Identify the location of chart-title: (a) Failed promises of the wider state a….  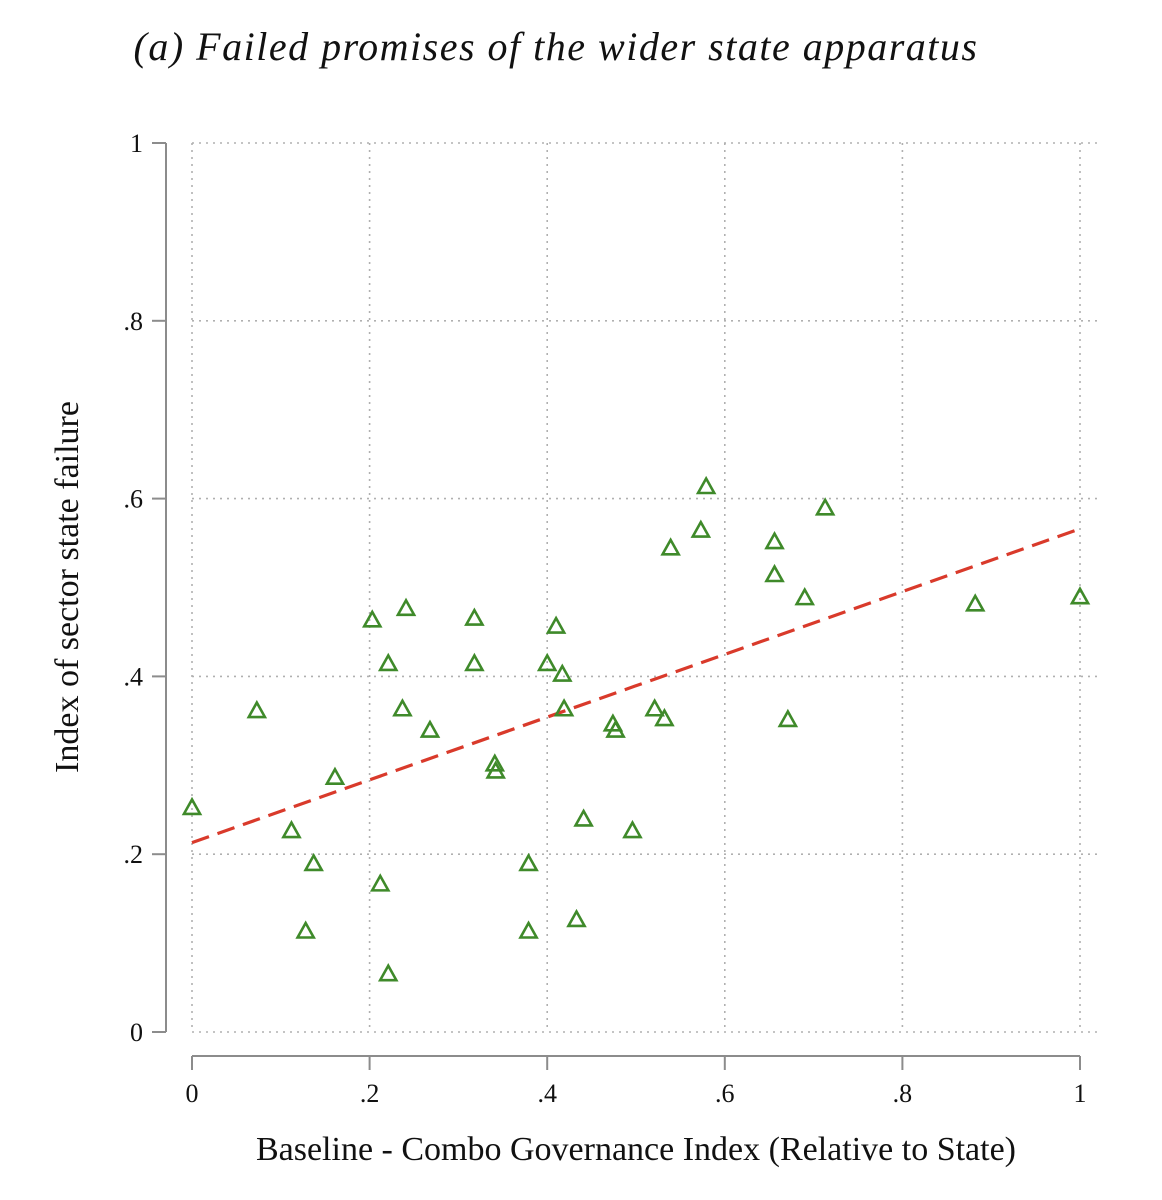
(556, 46).